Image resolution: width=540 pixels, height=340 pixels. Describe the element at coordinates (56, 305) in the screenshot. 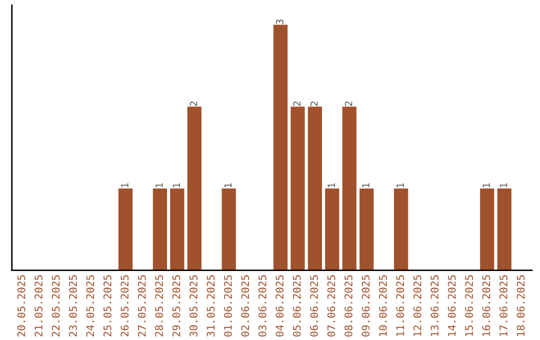

I see `x-tick-label: 22.05.2025` at that location.